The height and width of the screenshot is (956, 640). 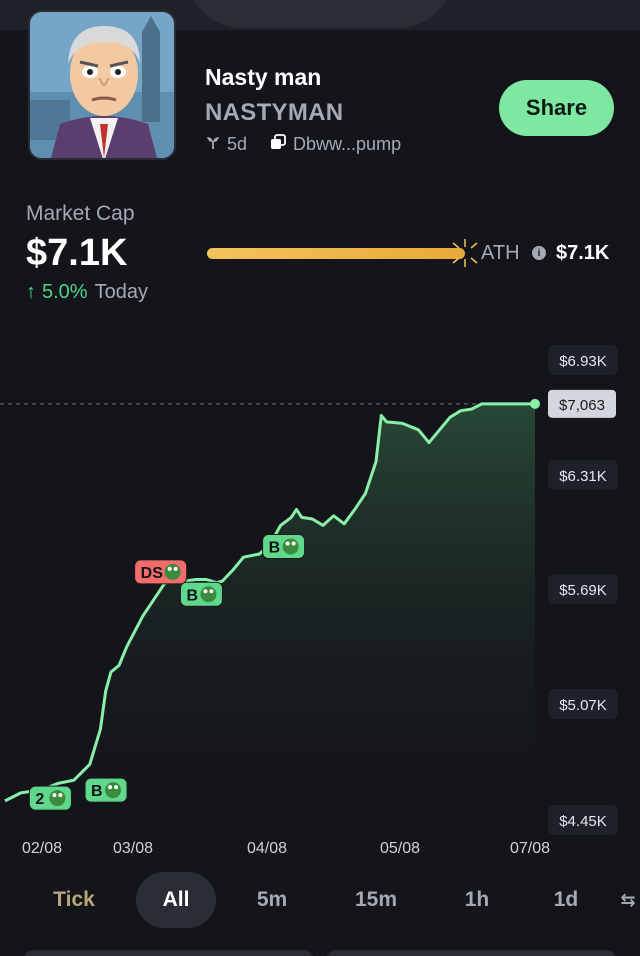 I want to click on ath-progress-bar, so click(x=336, y=253).